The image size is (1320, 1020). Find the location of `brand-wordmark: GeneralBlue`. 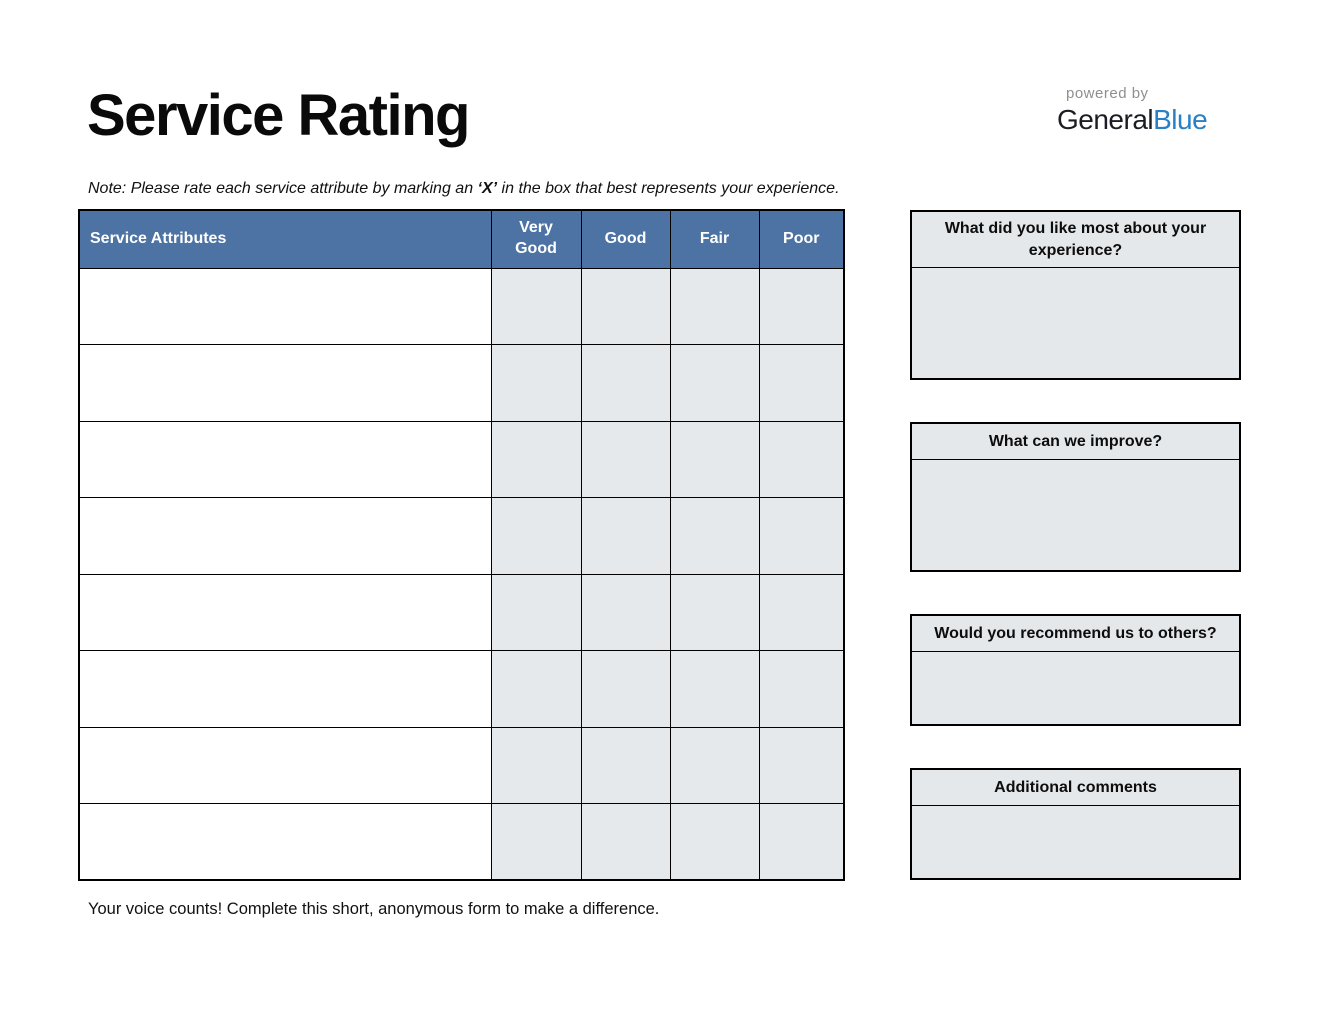

brand-wordmark: GeneralBlue is located at coordinates (1137, 120).